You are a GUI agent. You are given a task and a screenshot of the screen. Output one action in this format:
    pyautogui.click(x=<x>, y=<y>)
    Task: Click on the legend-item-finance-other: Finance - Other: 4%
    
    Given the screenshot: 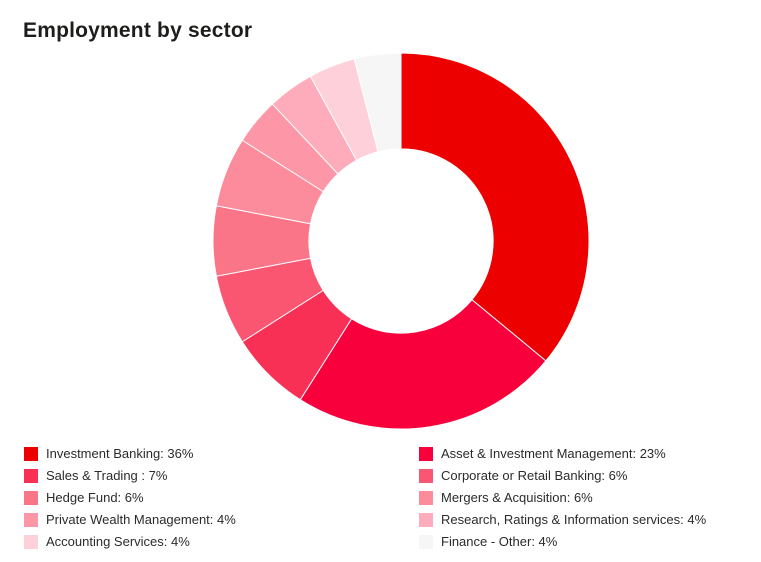 What is the action you would take?
    pyautogui.click(x=581, y=542)
    